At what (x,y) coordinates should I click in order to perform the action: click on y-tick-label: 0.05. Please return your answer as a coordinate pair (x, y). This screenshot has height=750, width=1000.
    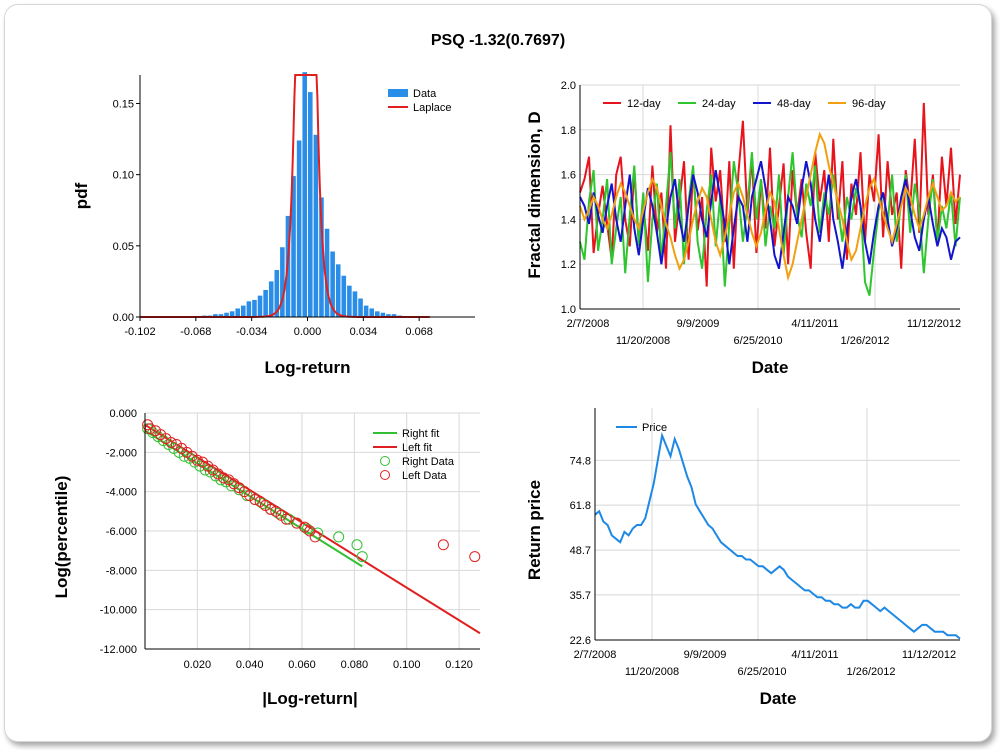
    Looking at the image, I should click on (123, 247).